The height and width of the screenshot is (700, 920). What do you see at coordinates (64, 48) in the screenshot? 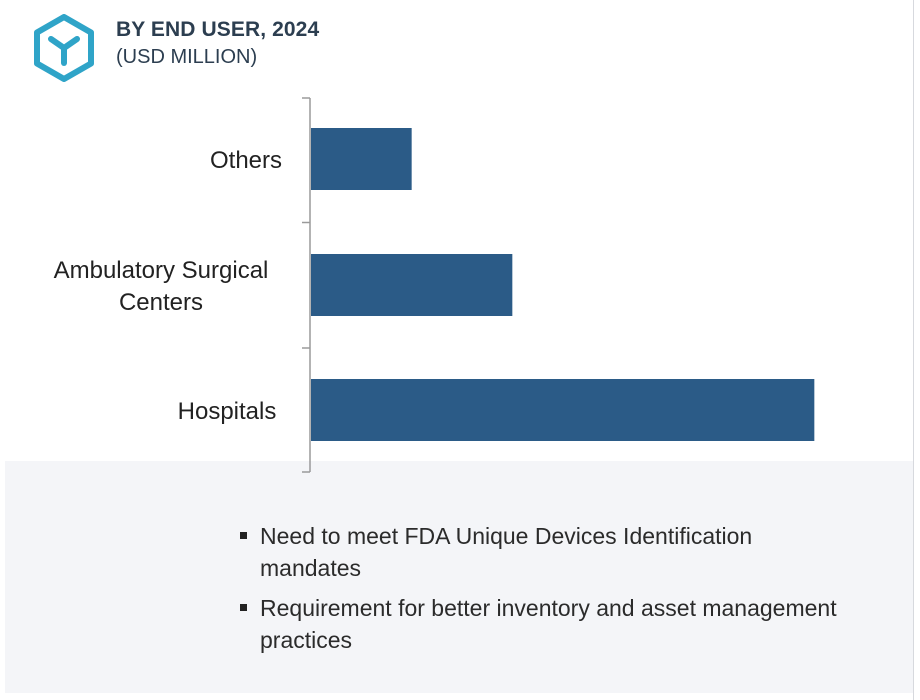
I see `hexagon-y-logo-icon` at bounding box center [64, 48].